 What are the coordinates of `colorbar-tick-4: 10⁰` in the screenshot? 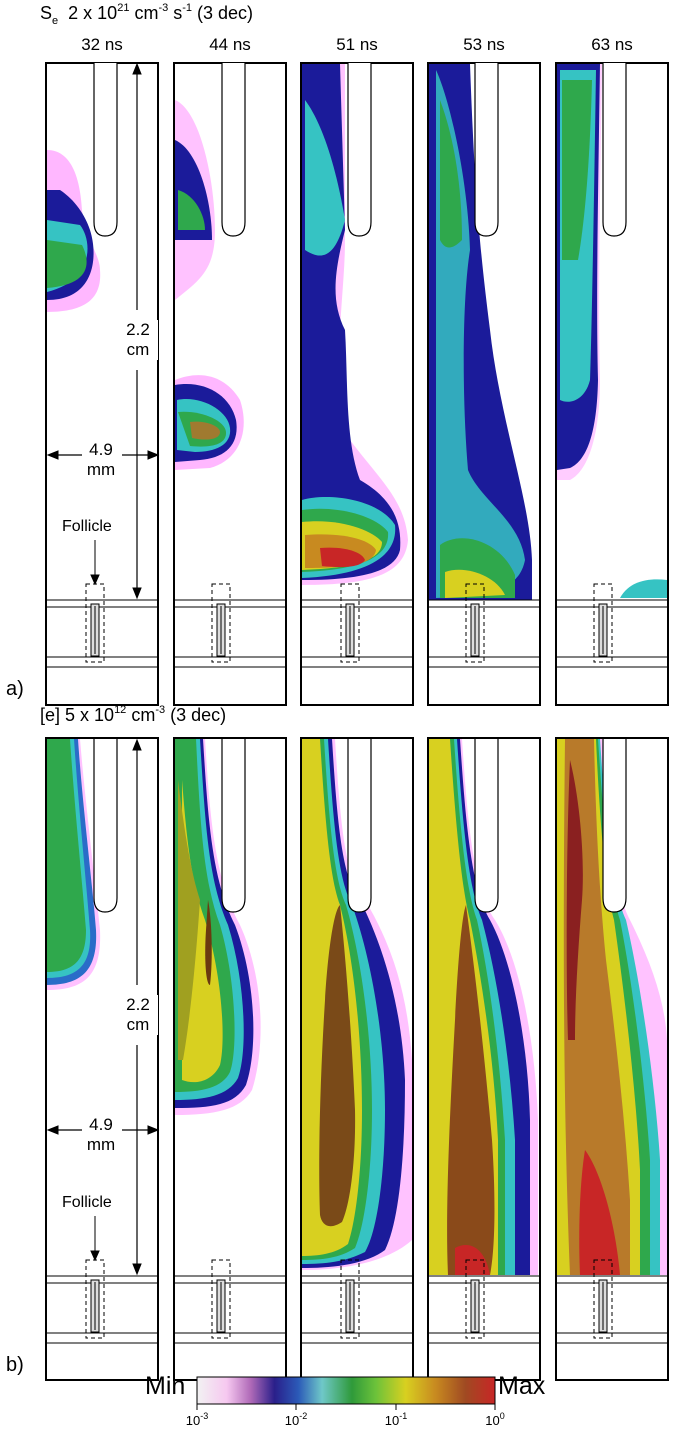 It's located at (495, 1419).